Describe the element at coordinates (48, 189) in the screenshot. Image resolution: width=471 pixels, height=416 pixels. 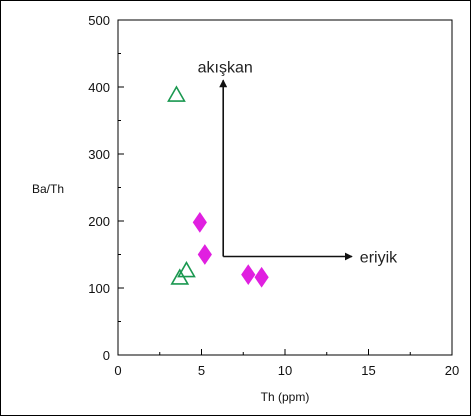
I see `y-axis-title: Ba/Th` at that location.